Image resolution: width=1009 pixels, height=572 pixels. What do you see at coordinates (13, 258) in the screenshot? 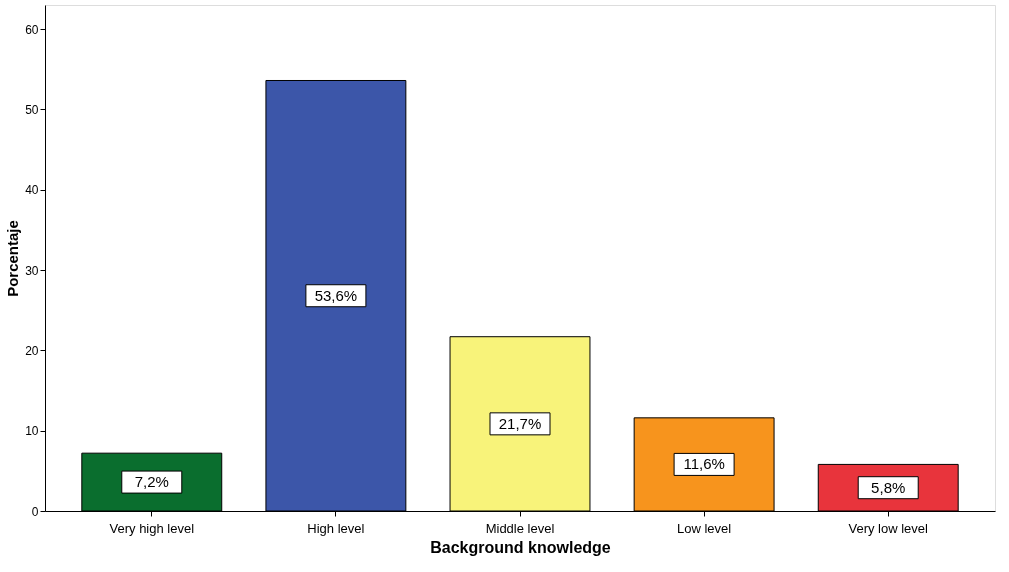
I see `y-axis-title: Porcentaje` at bounding box center [13, 258].